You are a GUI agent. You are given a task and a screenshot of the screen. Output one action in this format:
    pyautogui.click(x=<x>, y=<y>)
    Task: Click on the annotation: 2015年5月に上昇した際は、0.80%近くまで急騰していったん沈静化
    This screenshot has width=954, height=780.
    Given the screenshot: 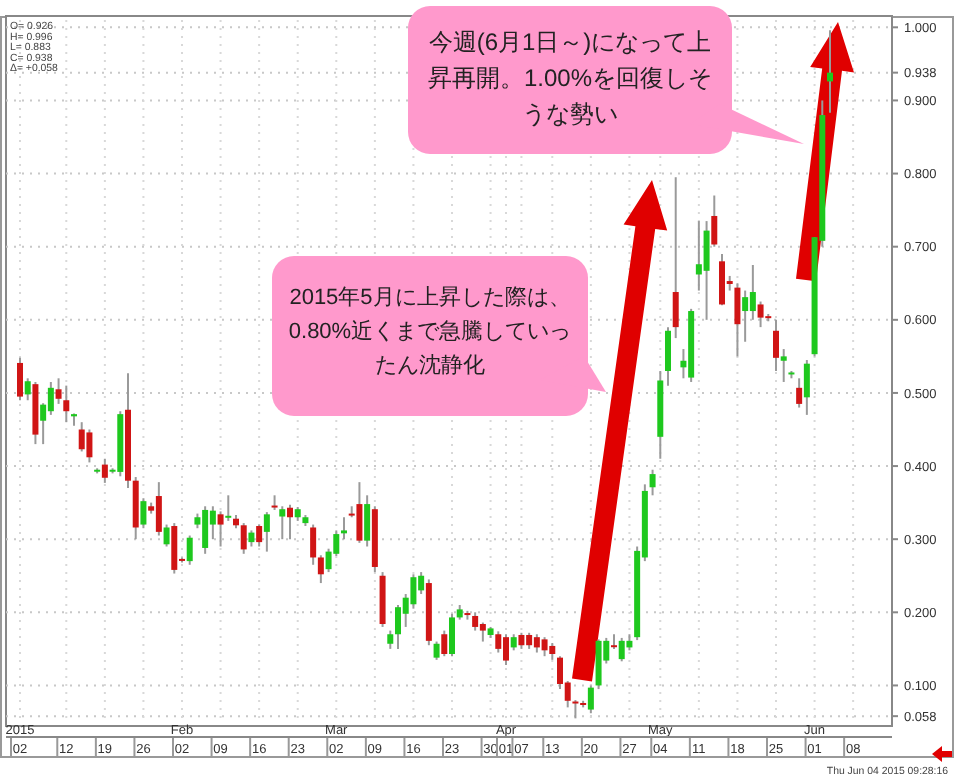 What is the action you would take?
    pyautogui.click(x=430, y=331)
    